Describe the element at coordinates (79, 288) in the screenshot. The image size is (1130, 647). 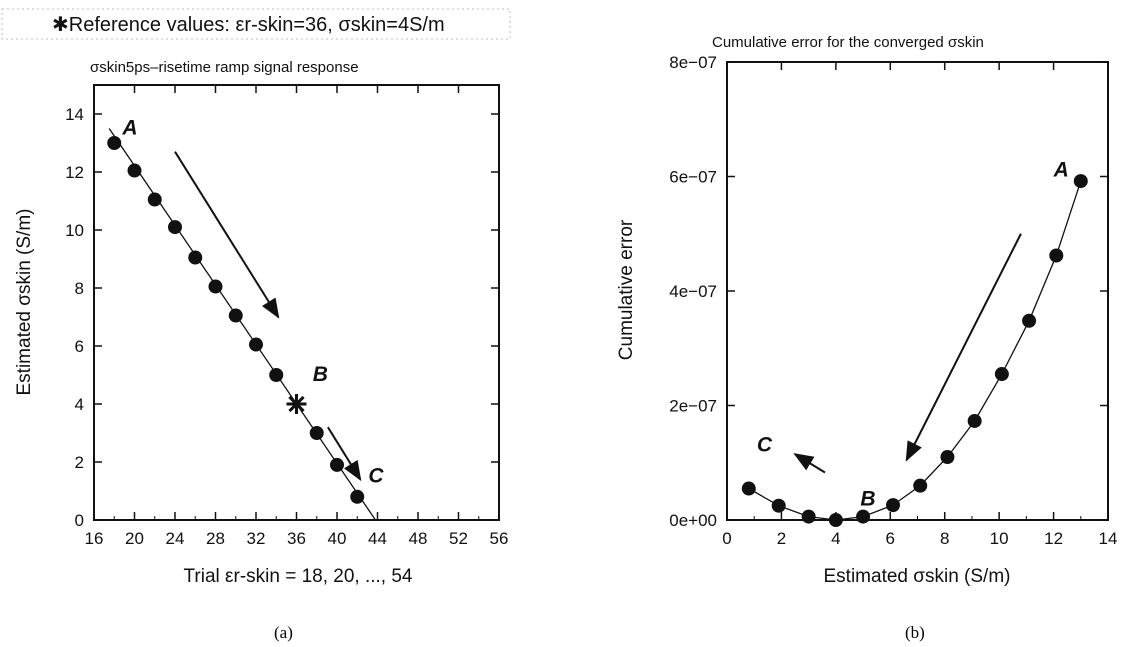
I see `y-tick-label: 8` at that location.